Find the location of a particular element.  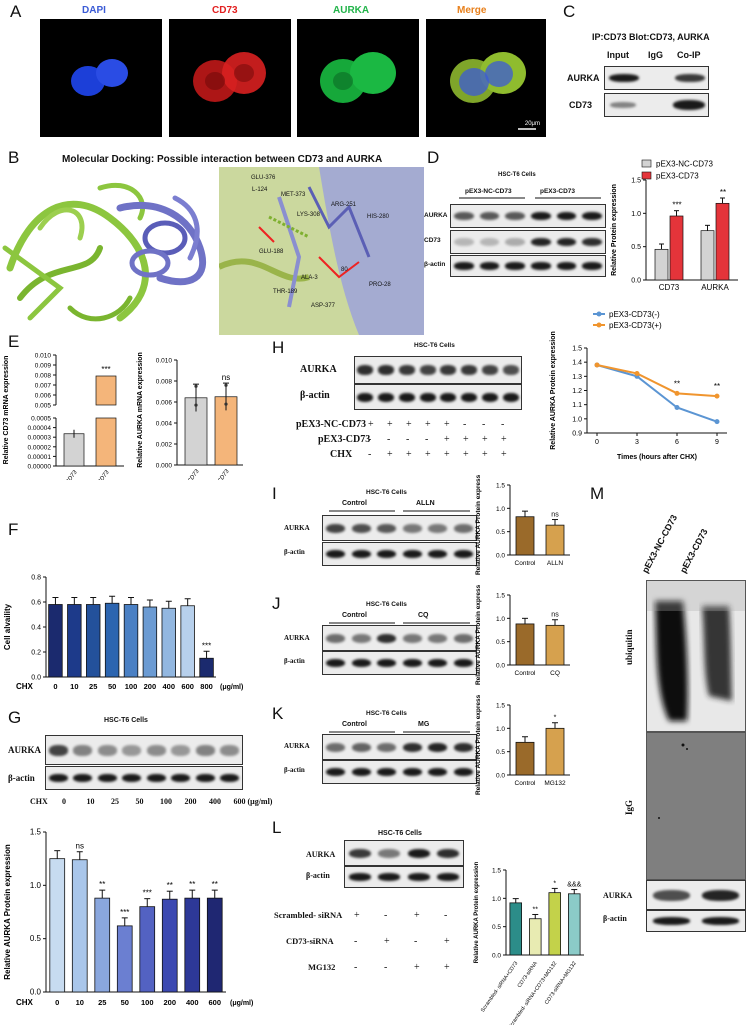

legend-marker is located at coordinates (599, 314).